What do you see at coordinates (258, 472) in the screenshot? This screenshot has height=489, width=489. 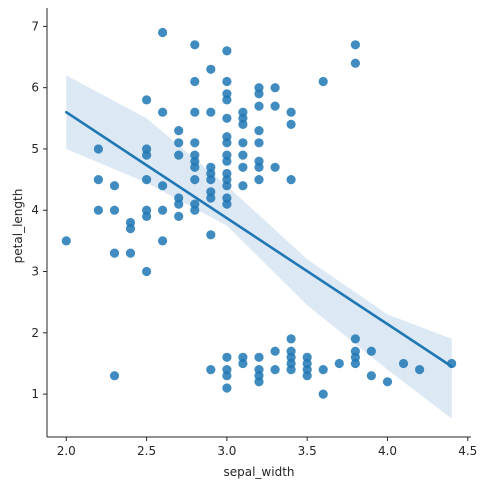 I see `x-axis-label: sepal_width` at bounding box center [258, 472].